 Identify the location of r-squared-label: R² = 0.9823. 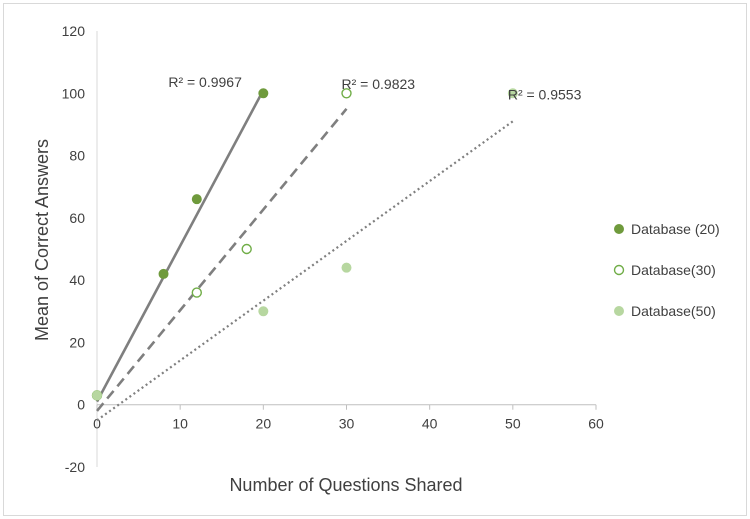
(379, 84).